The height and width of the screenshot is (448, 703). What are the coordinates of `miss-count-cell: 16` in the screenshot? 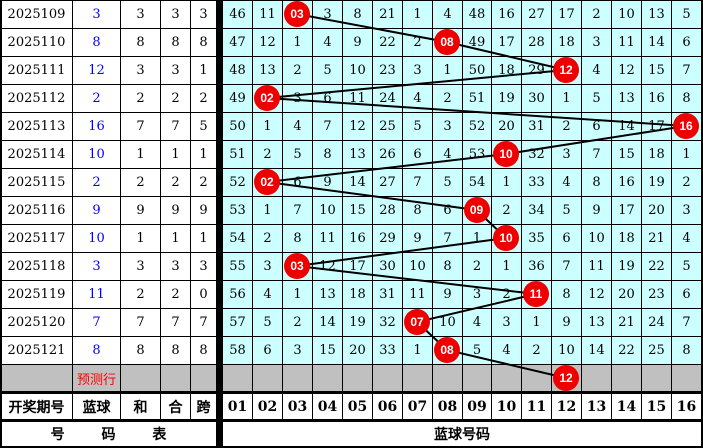 It's located at (357, 238).